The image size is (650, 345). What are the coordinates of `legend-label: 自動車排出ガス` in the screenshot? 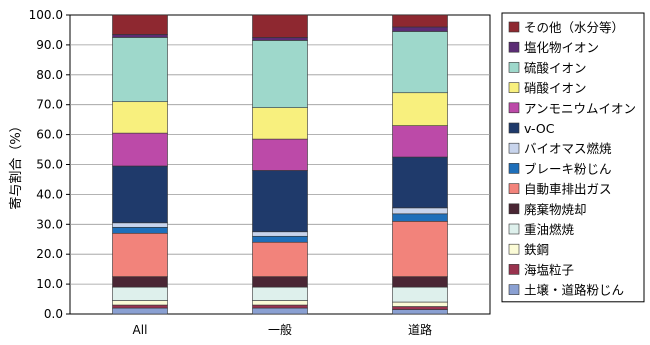 It's located at (568, 189).